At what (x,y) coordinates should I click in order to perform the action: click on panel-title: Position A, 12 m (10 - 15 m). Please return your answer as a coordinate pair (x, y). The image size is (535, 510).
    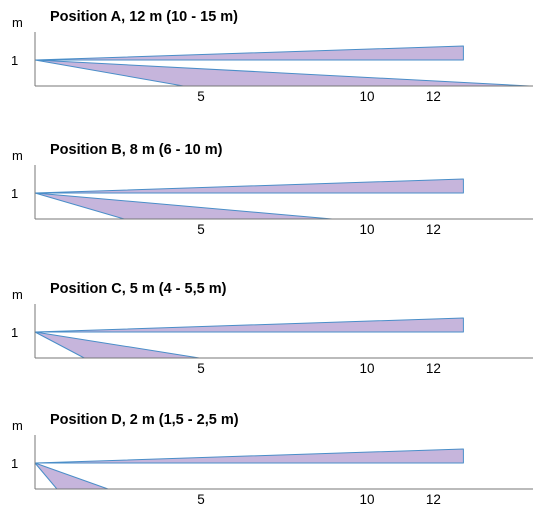
    Looking at the image, I should click on (144, 17).